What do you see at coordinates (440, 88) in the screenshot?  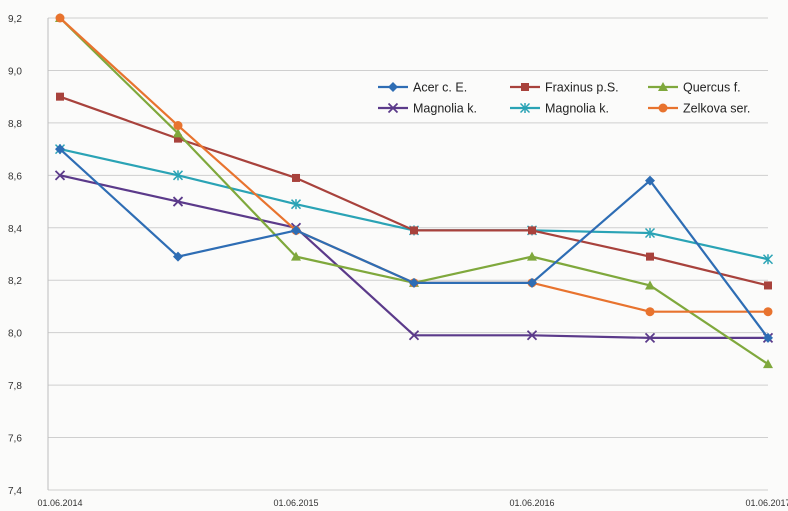 I see `legend-label: Acer c. E.` at bounding box center [440, 88].